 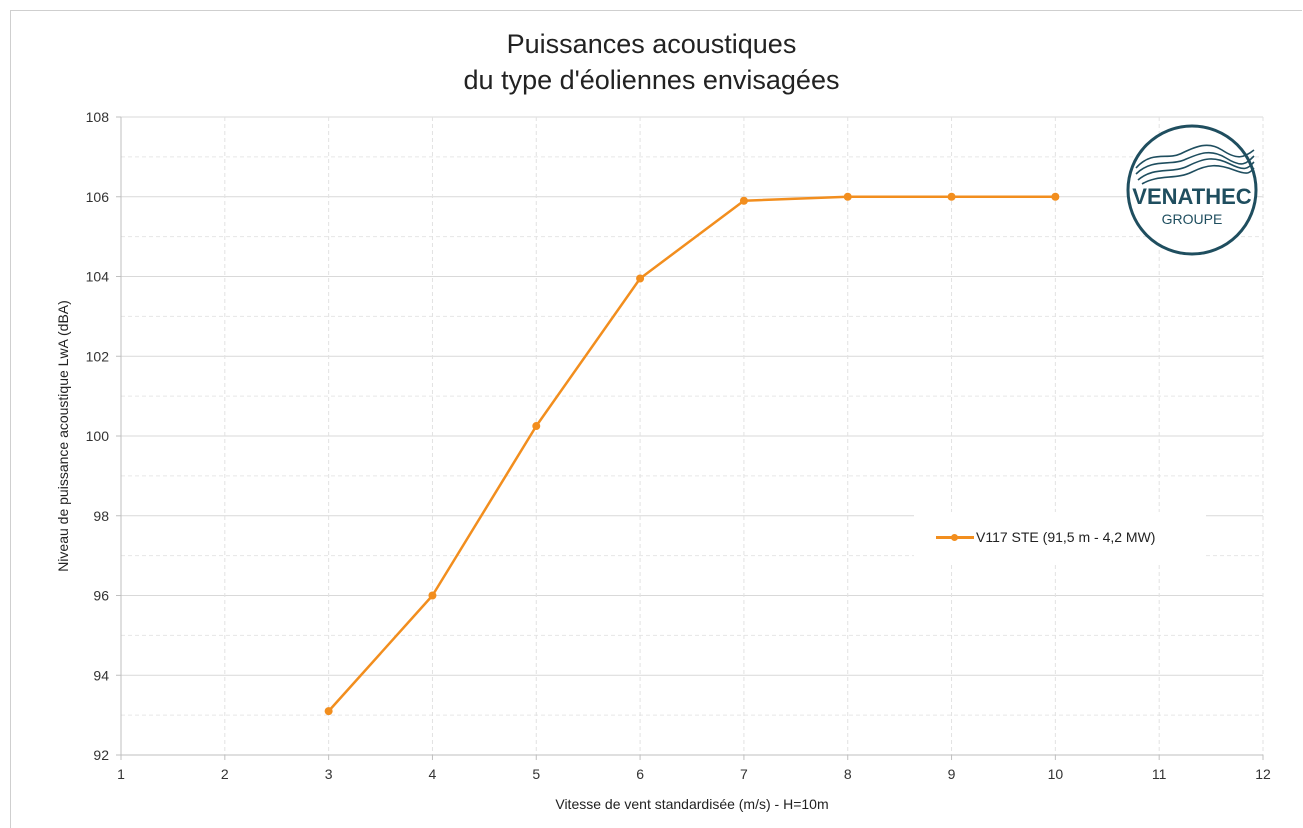 What do you see at coordinates (1159, 774) in the screenshot?
I see `x-tick-label: 11` at bounding box center [1159, 774].